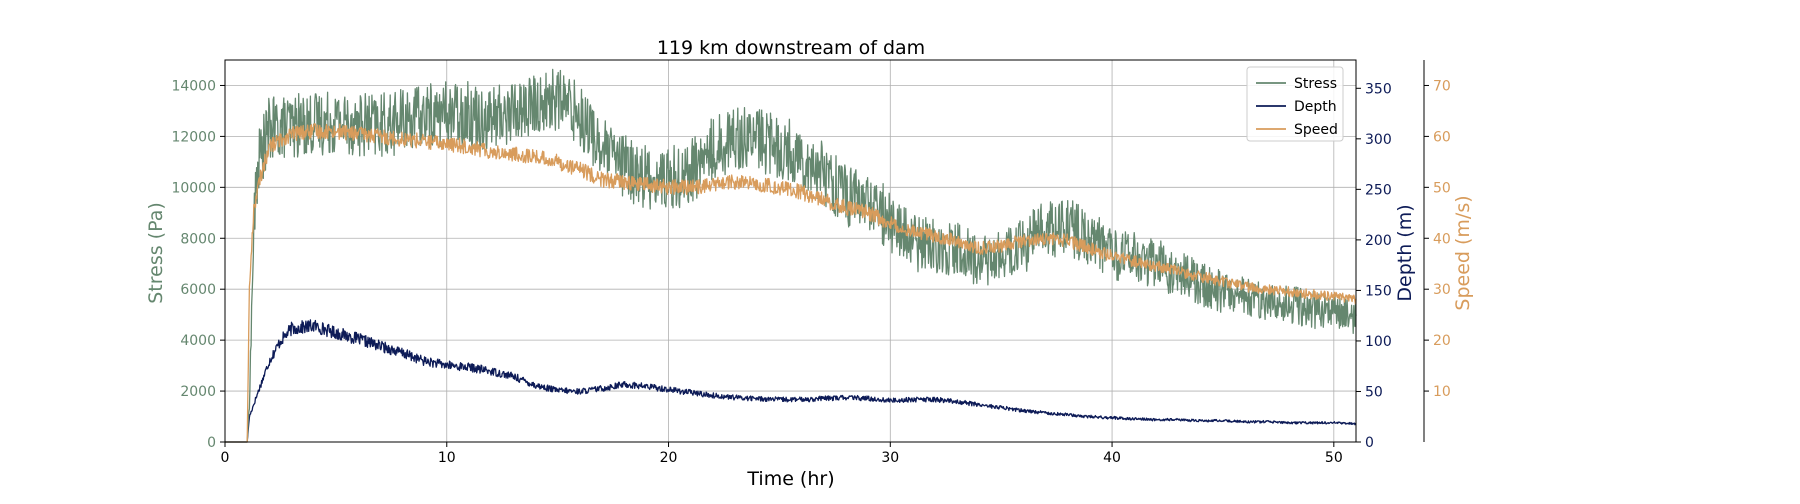  What do you see at coordinates (1112, 458) in the screenshot?
I see `x-tick-label: 40` at bounding box center [1112, 458].